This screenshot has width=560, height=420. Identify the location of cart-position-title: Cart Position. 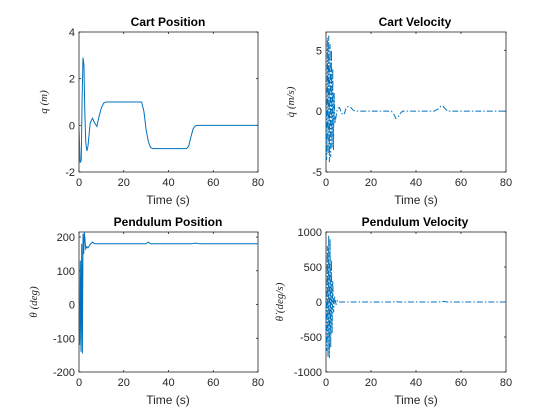
(168, 22).